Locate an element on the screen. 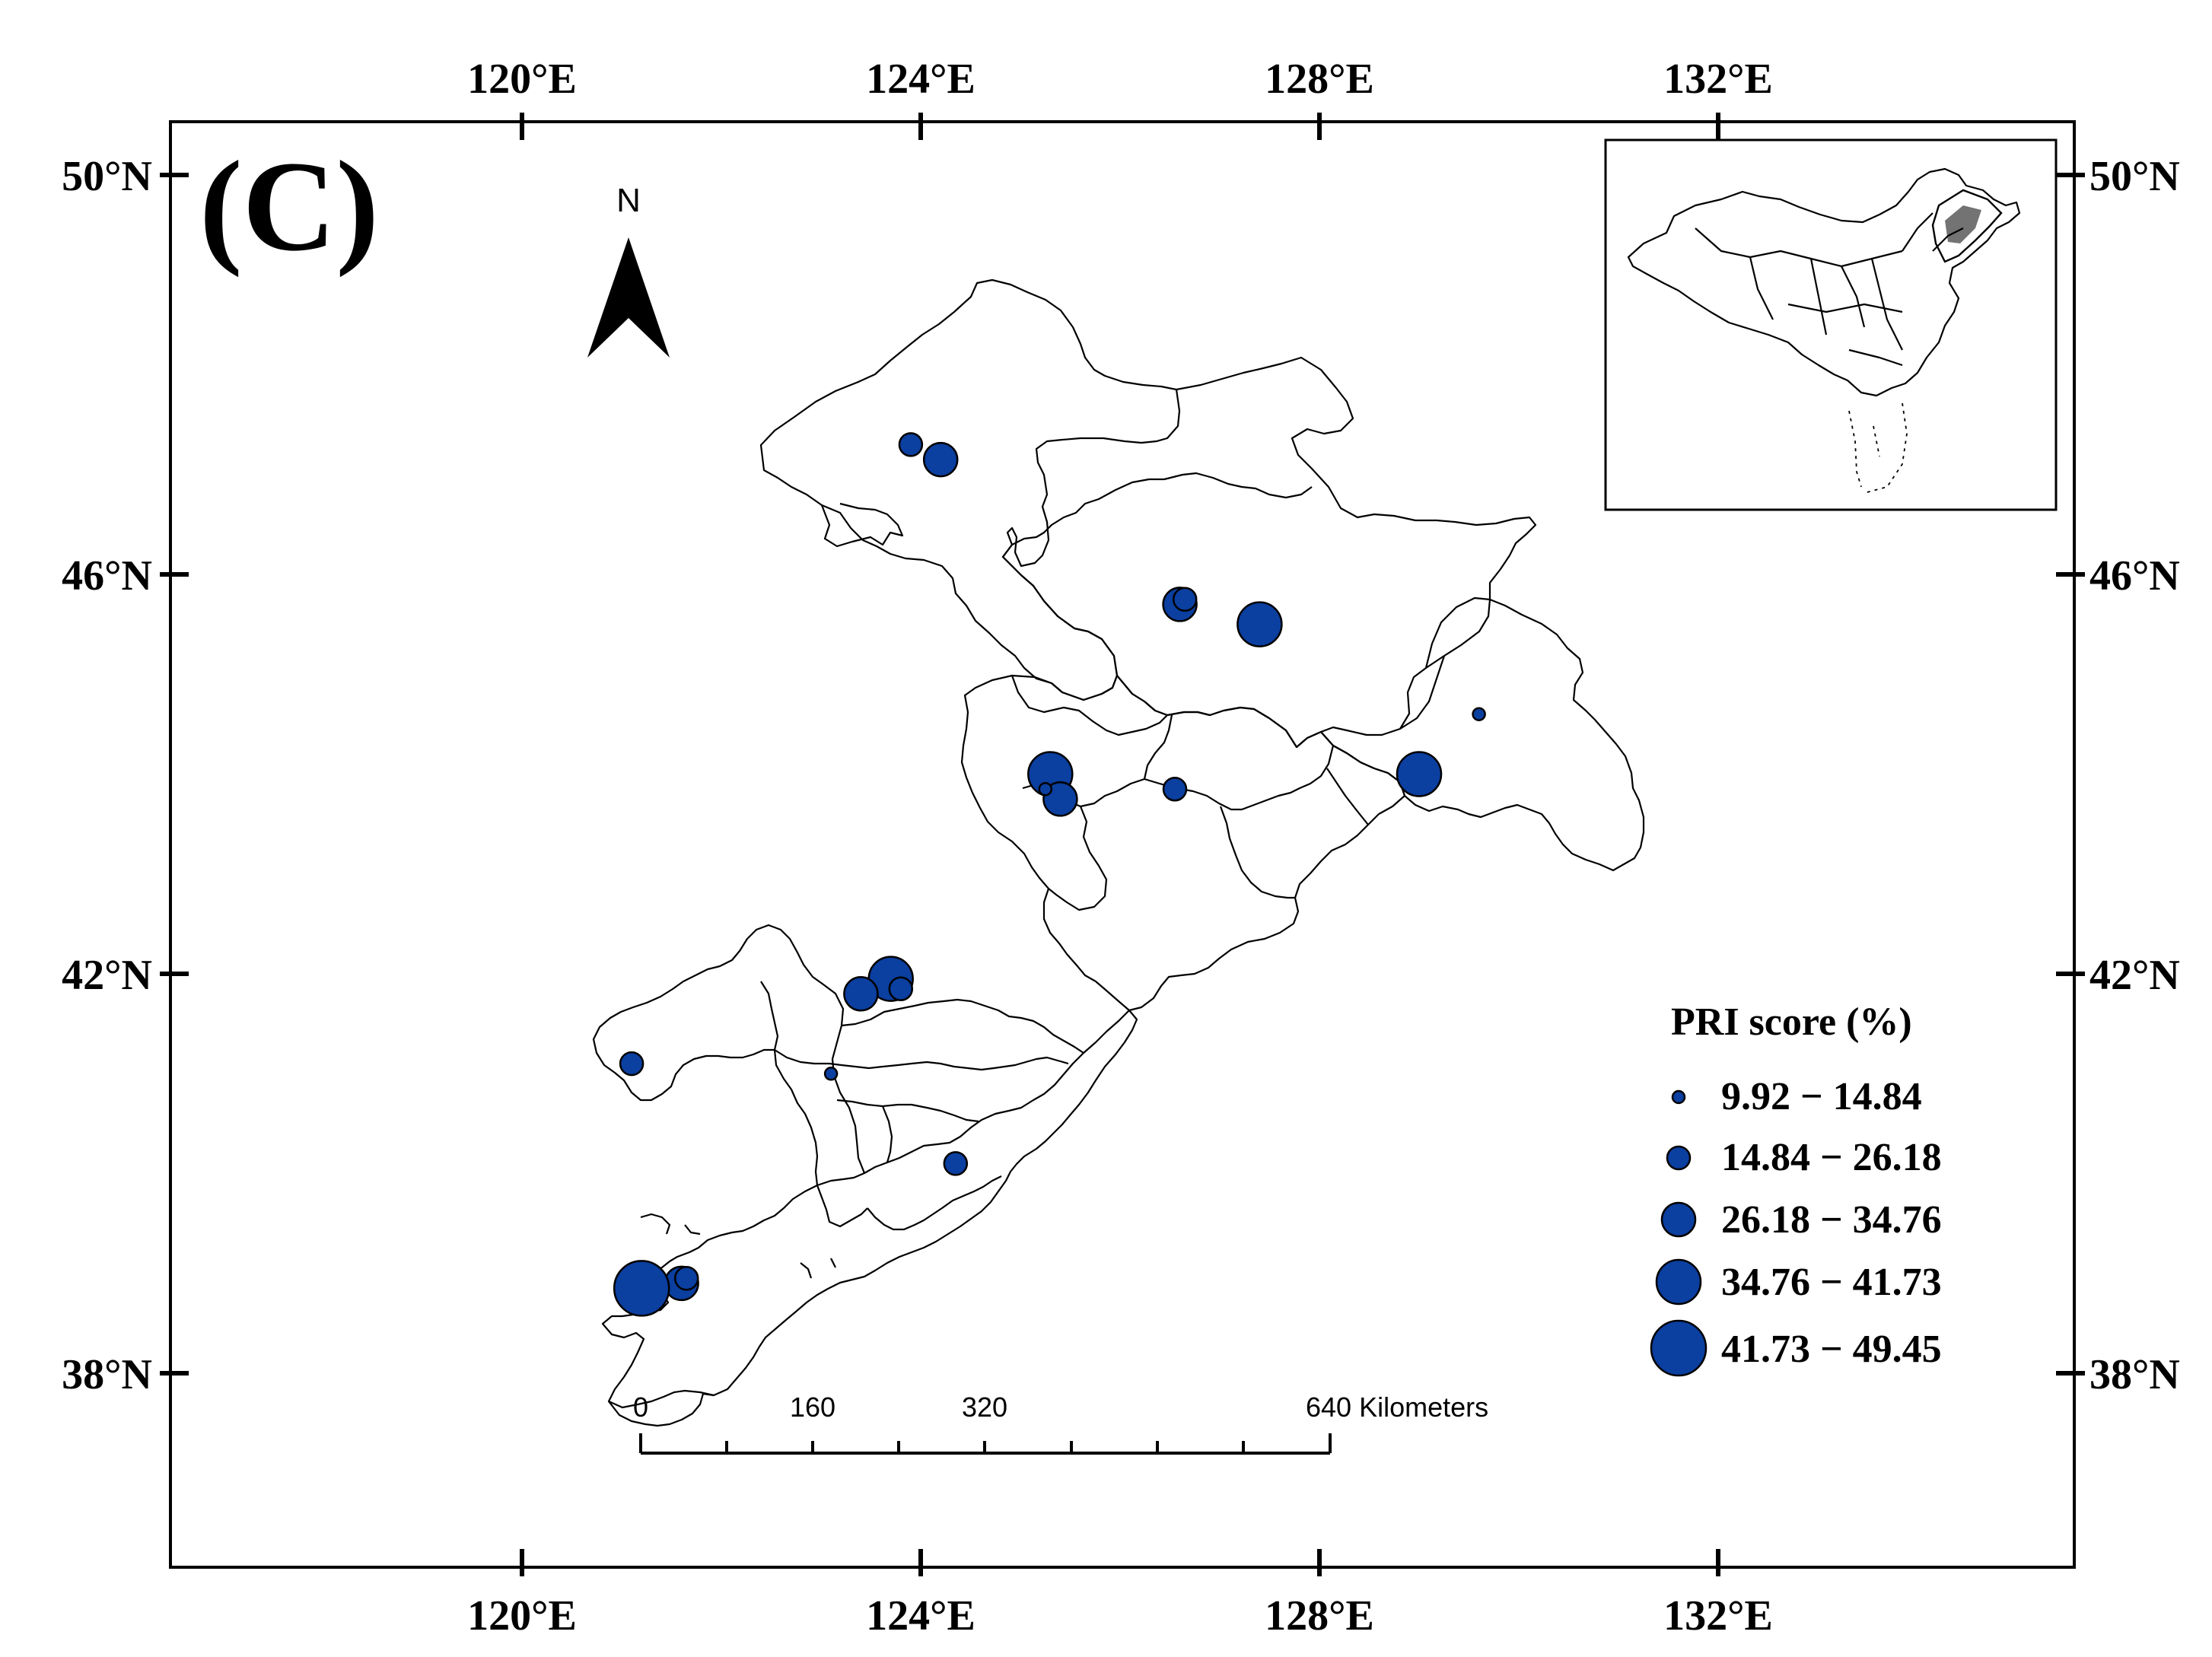 The height and width of the screenshot is (1657, 2212). region-jilin-internal is located at coordinates (1190, 793).